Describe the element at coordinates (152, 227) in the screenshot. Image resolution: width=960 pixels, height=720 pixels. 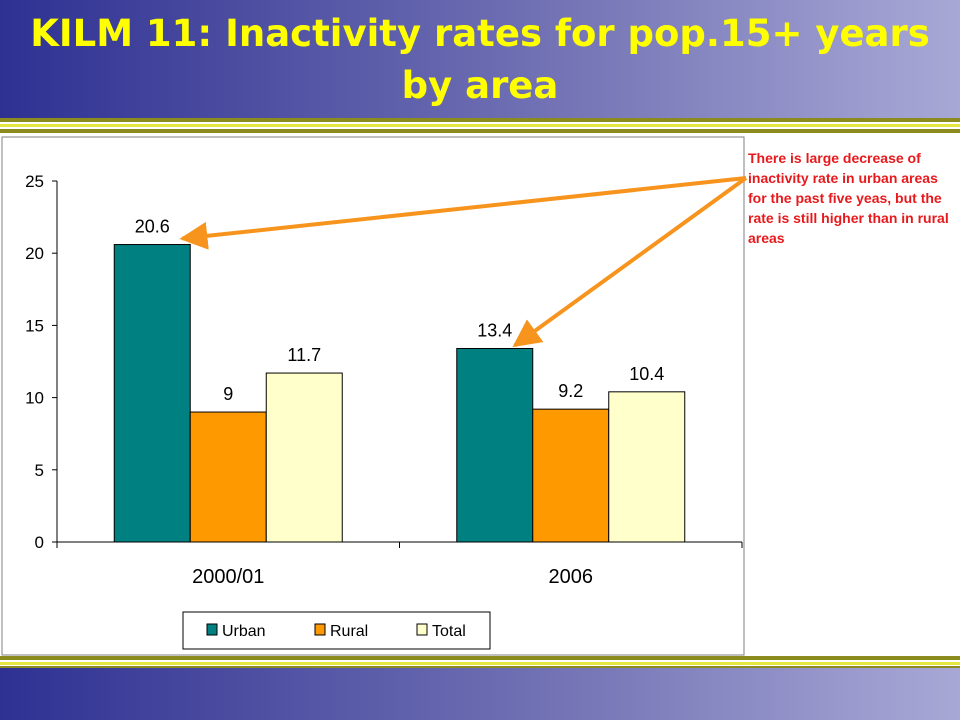
I see `data-label: 20.6` at that location.